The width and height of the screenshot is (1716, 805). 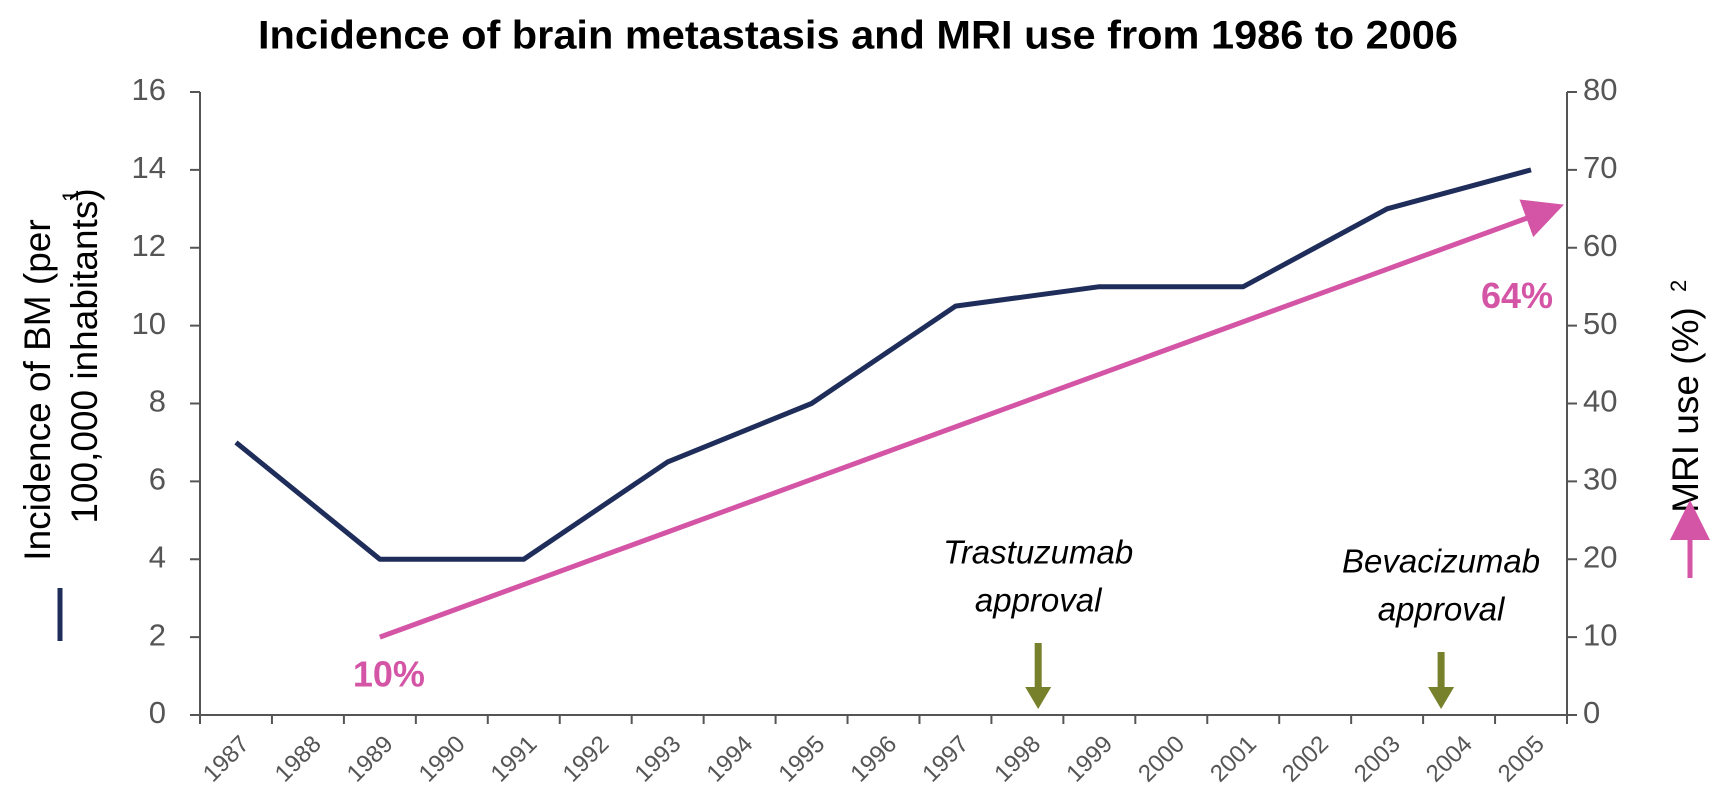 What do you see at coordinates (1600, 401) in the screenshot?
I see `y2-tick-label: 40` at bounding box center [1600, 401].